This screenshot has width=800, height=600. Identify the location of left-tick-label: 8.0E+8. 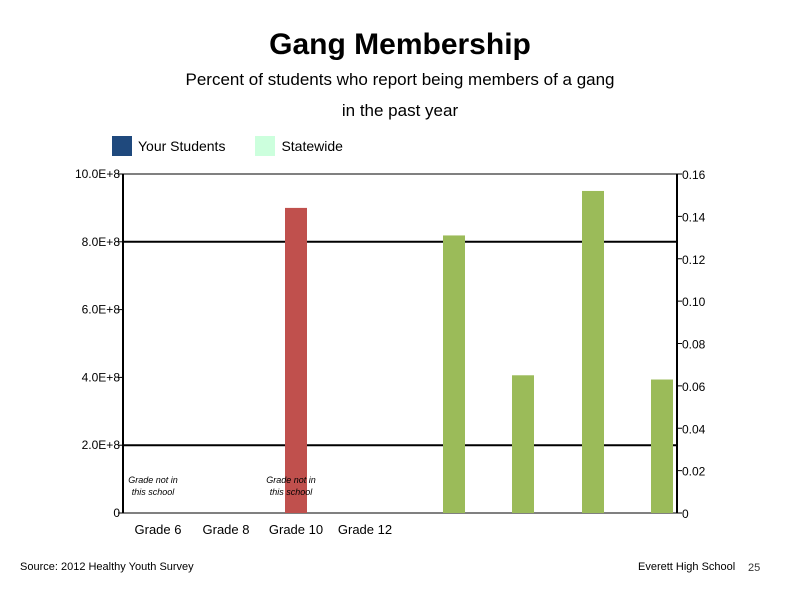
(101, 242).